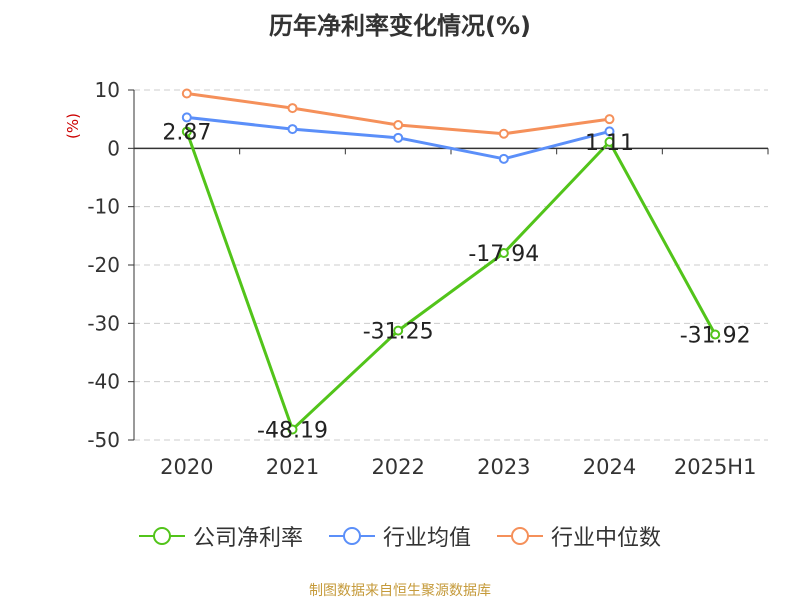 The image size is (800, 600). I want to click on data-label: -31.92, so click(715, 336).